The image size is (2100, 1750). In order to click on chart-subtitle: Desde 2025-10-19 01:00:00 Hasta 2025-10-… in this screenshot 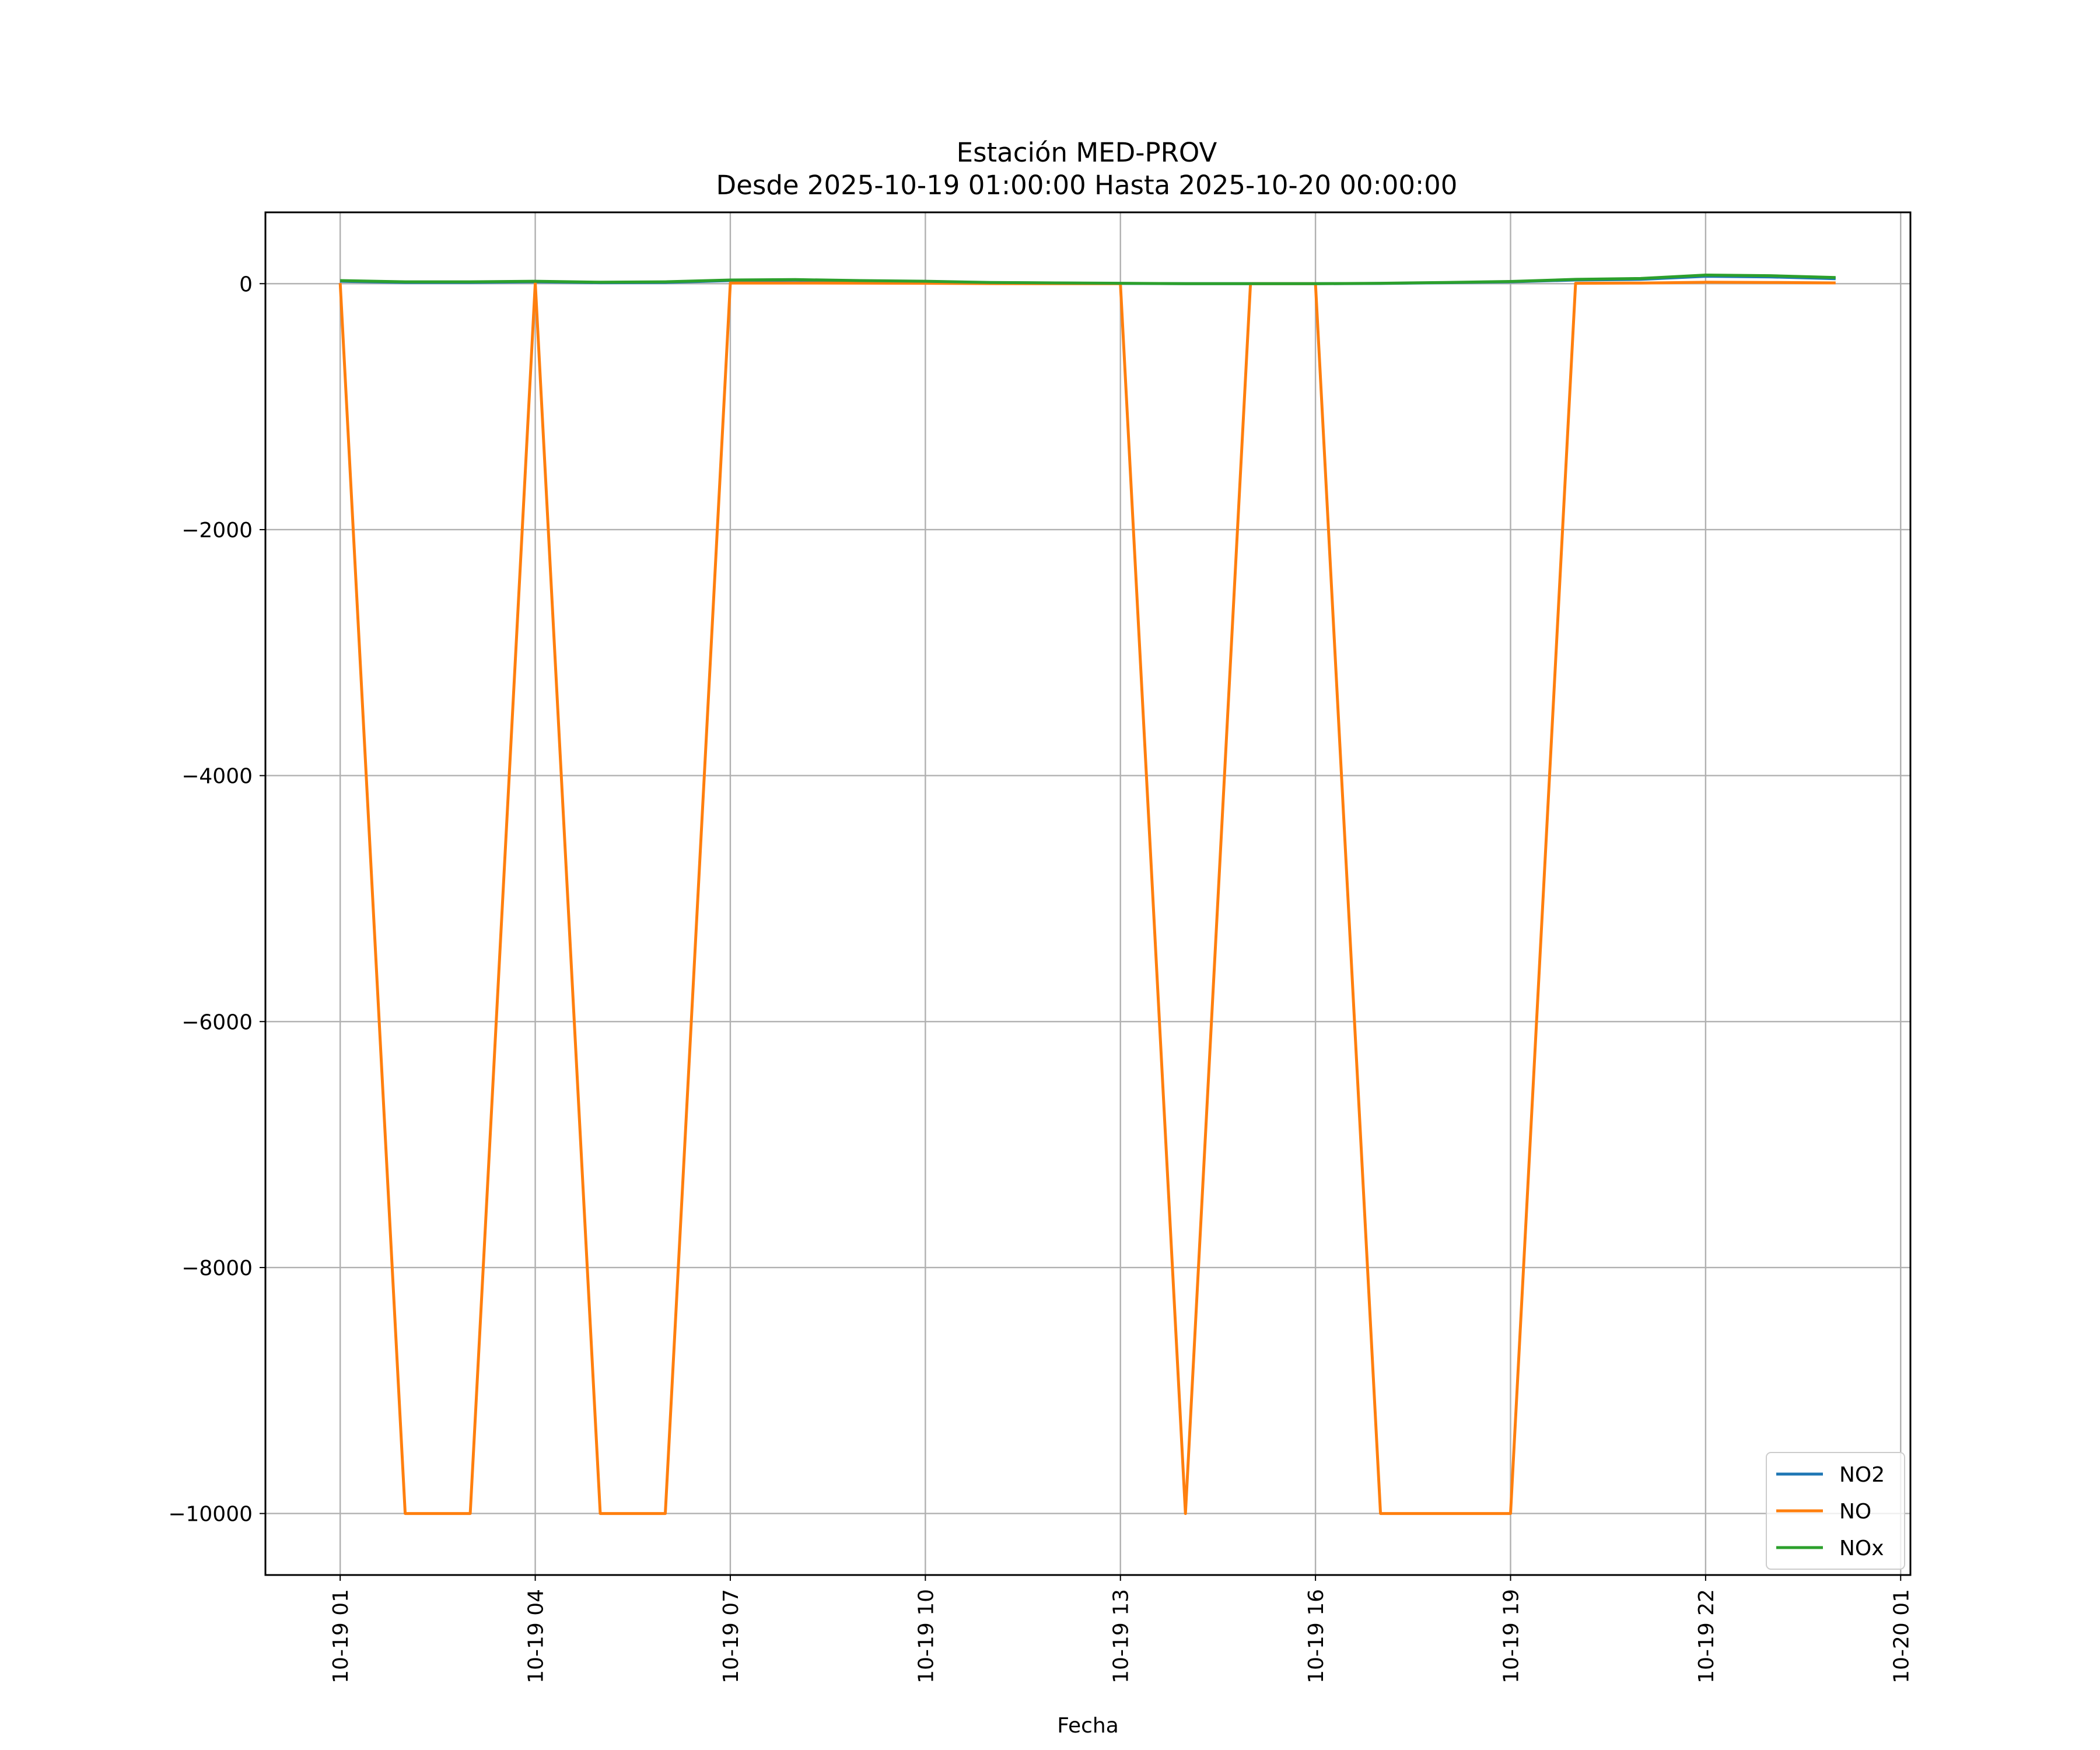, I will do `click(1087, 185)`.